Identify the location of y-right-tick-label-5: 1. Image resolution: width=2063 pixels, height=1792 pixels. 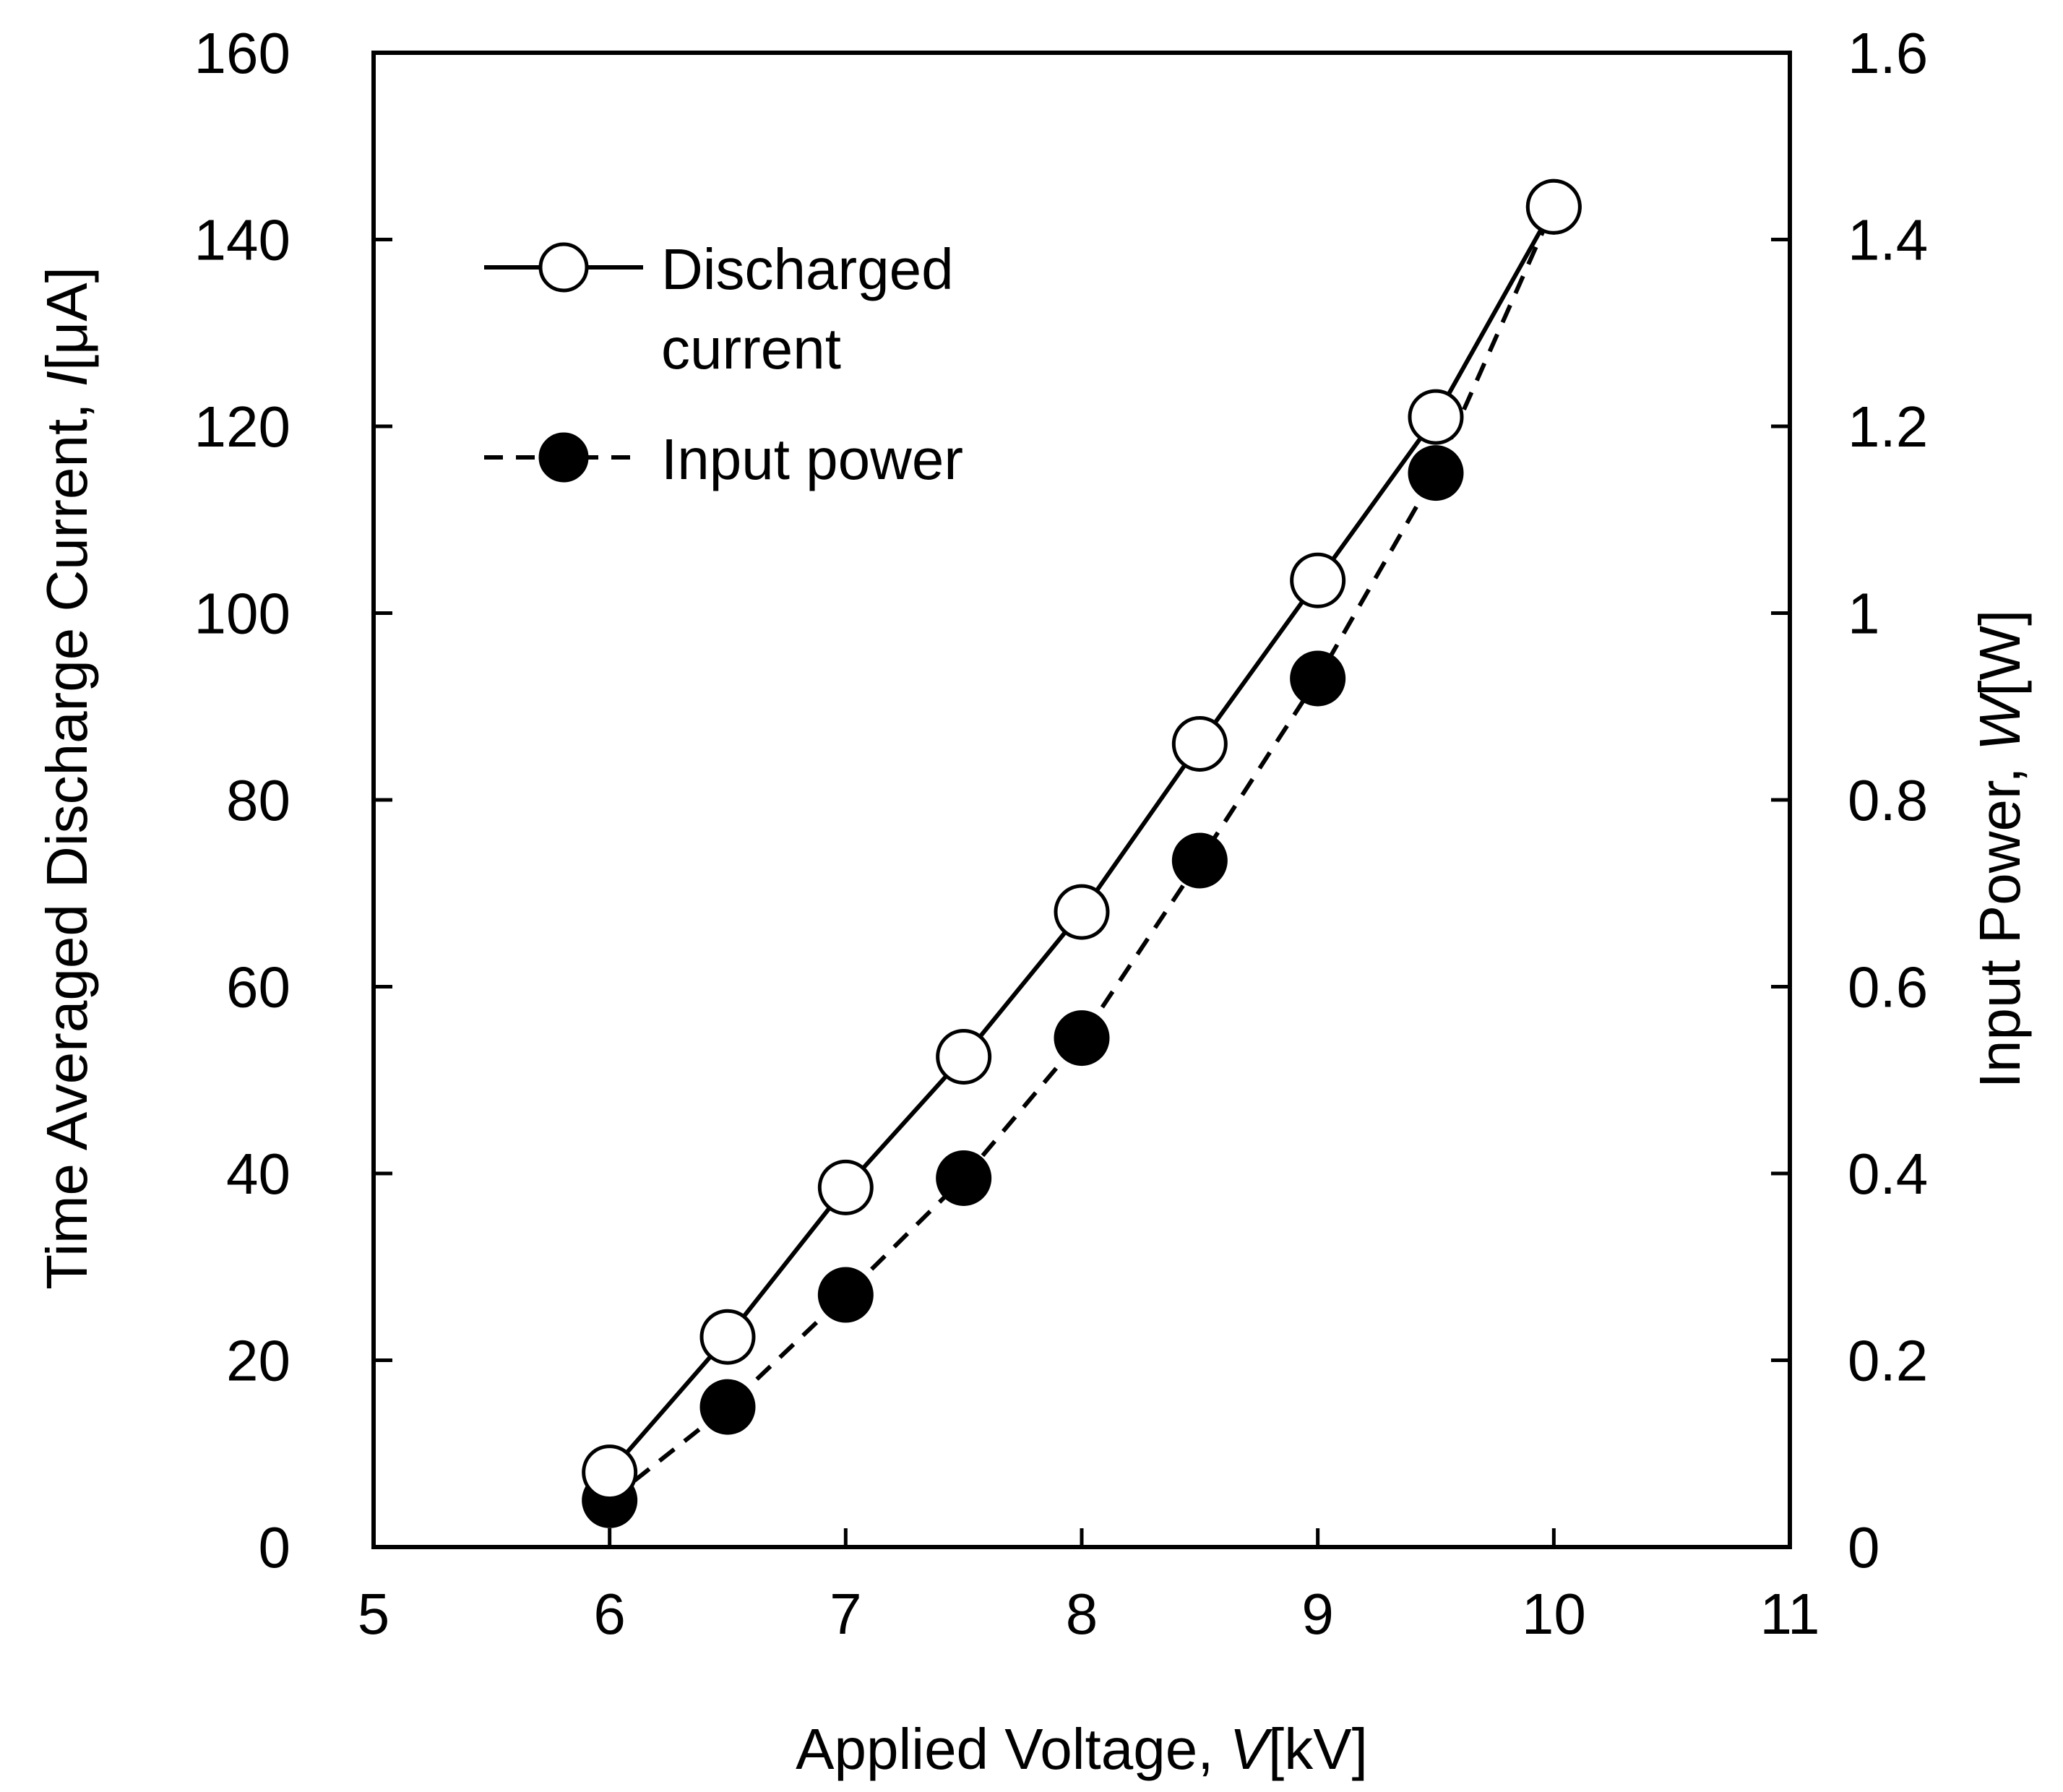
(1864, 614).